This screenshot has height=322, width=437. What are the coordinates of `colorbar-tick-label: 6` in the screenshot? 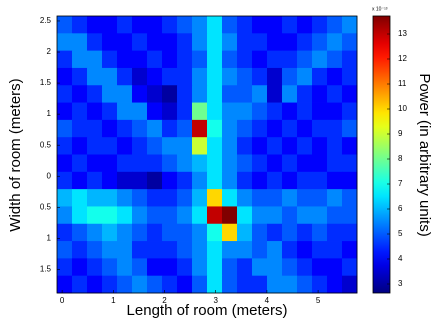 It's located at (400, 208).